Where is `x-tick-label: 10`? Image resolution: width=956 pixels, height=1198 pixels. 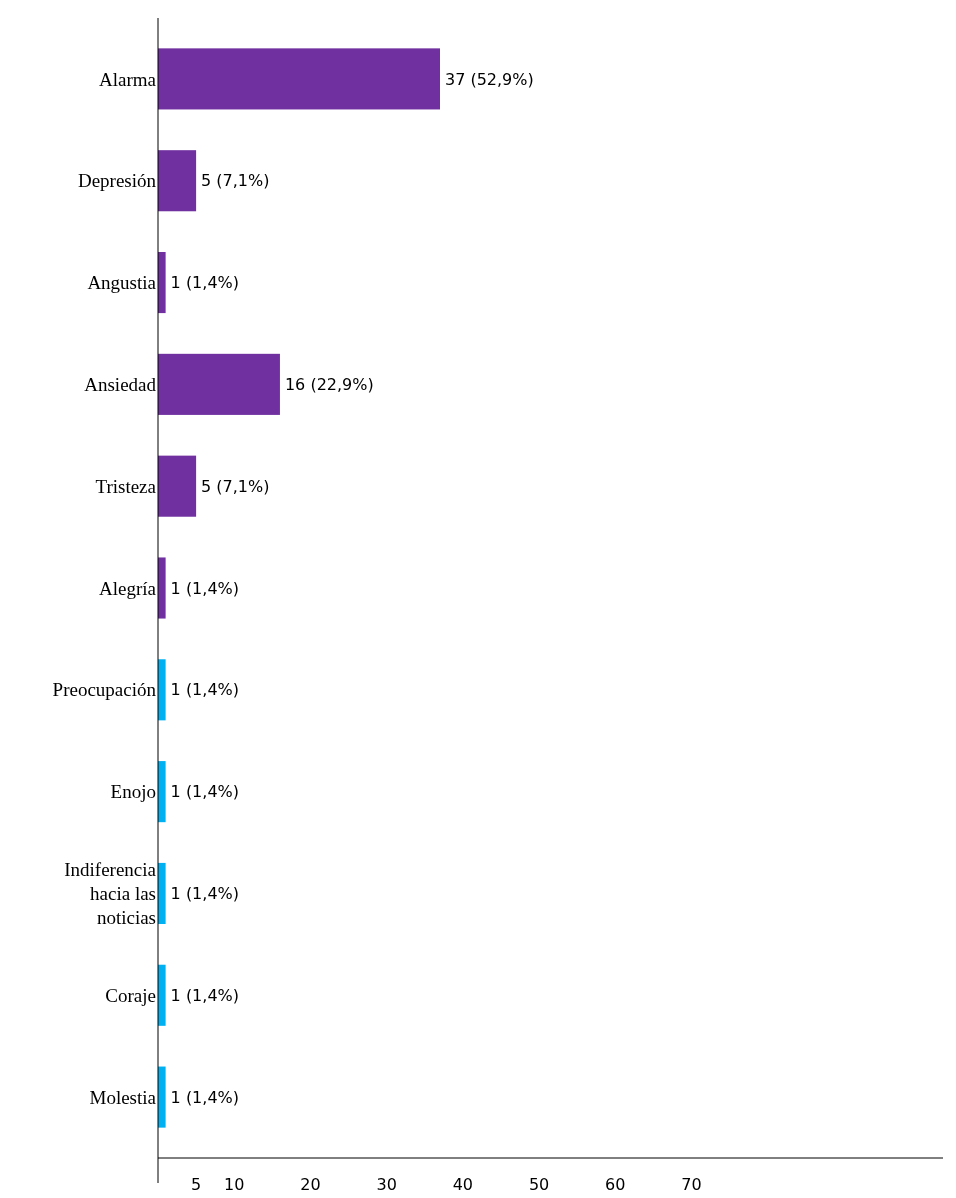
x-tick-label: 10 is located at coordinates (234, 1184).